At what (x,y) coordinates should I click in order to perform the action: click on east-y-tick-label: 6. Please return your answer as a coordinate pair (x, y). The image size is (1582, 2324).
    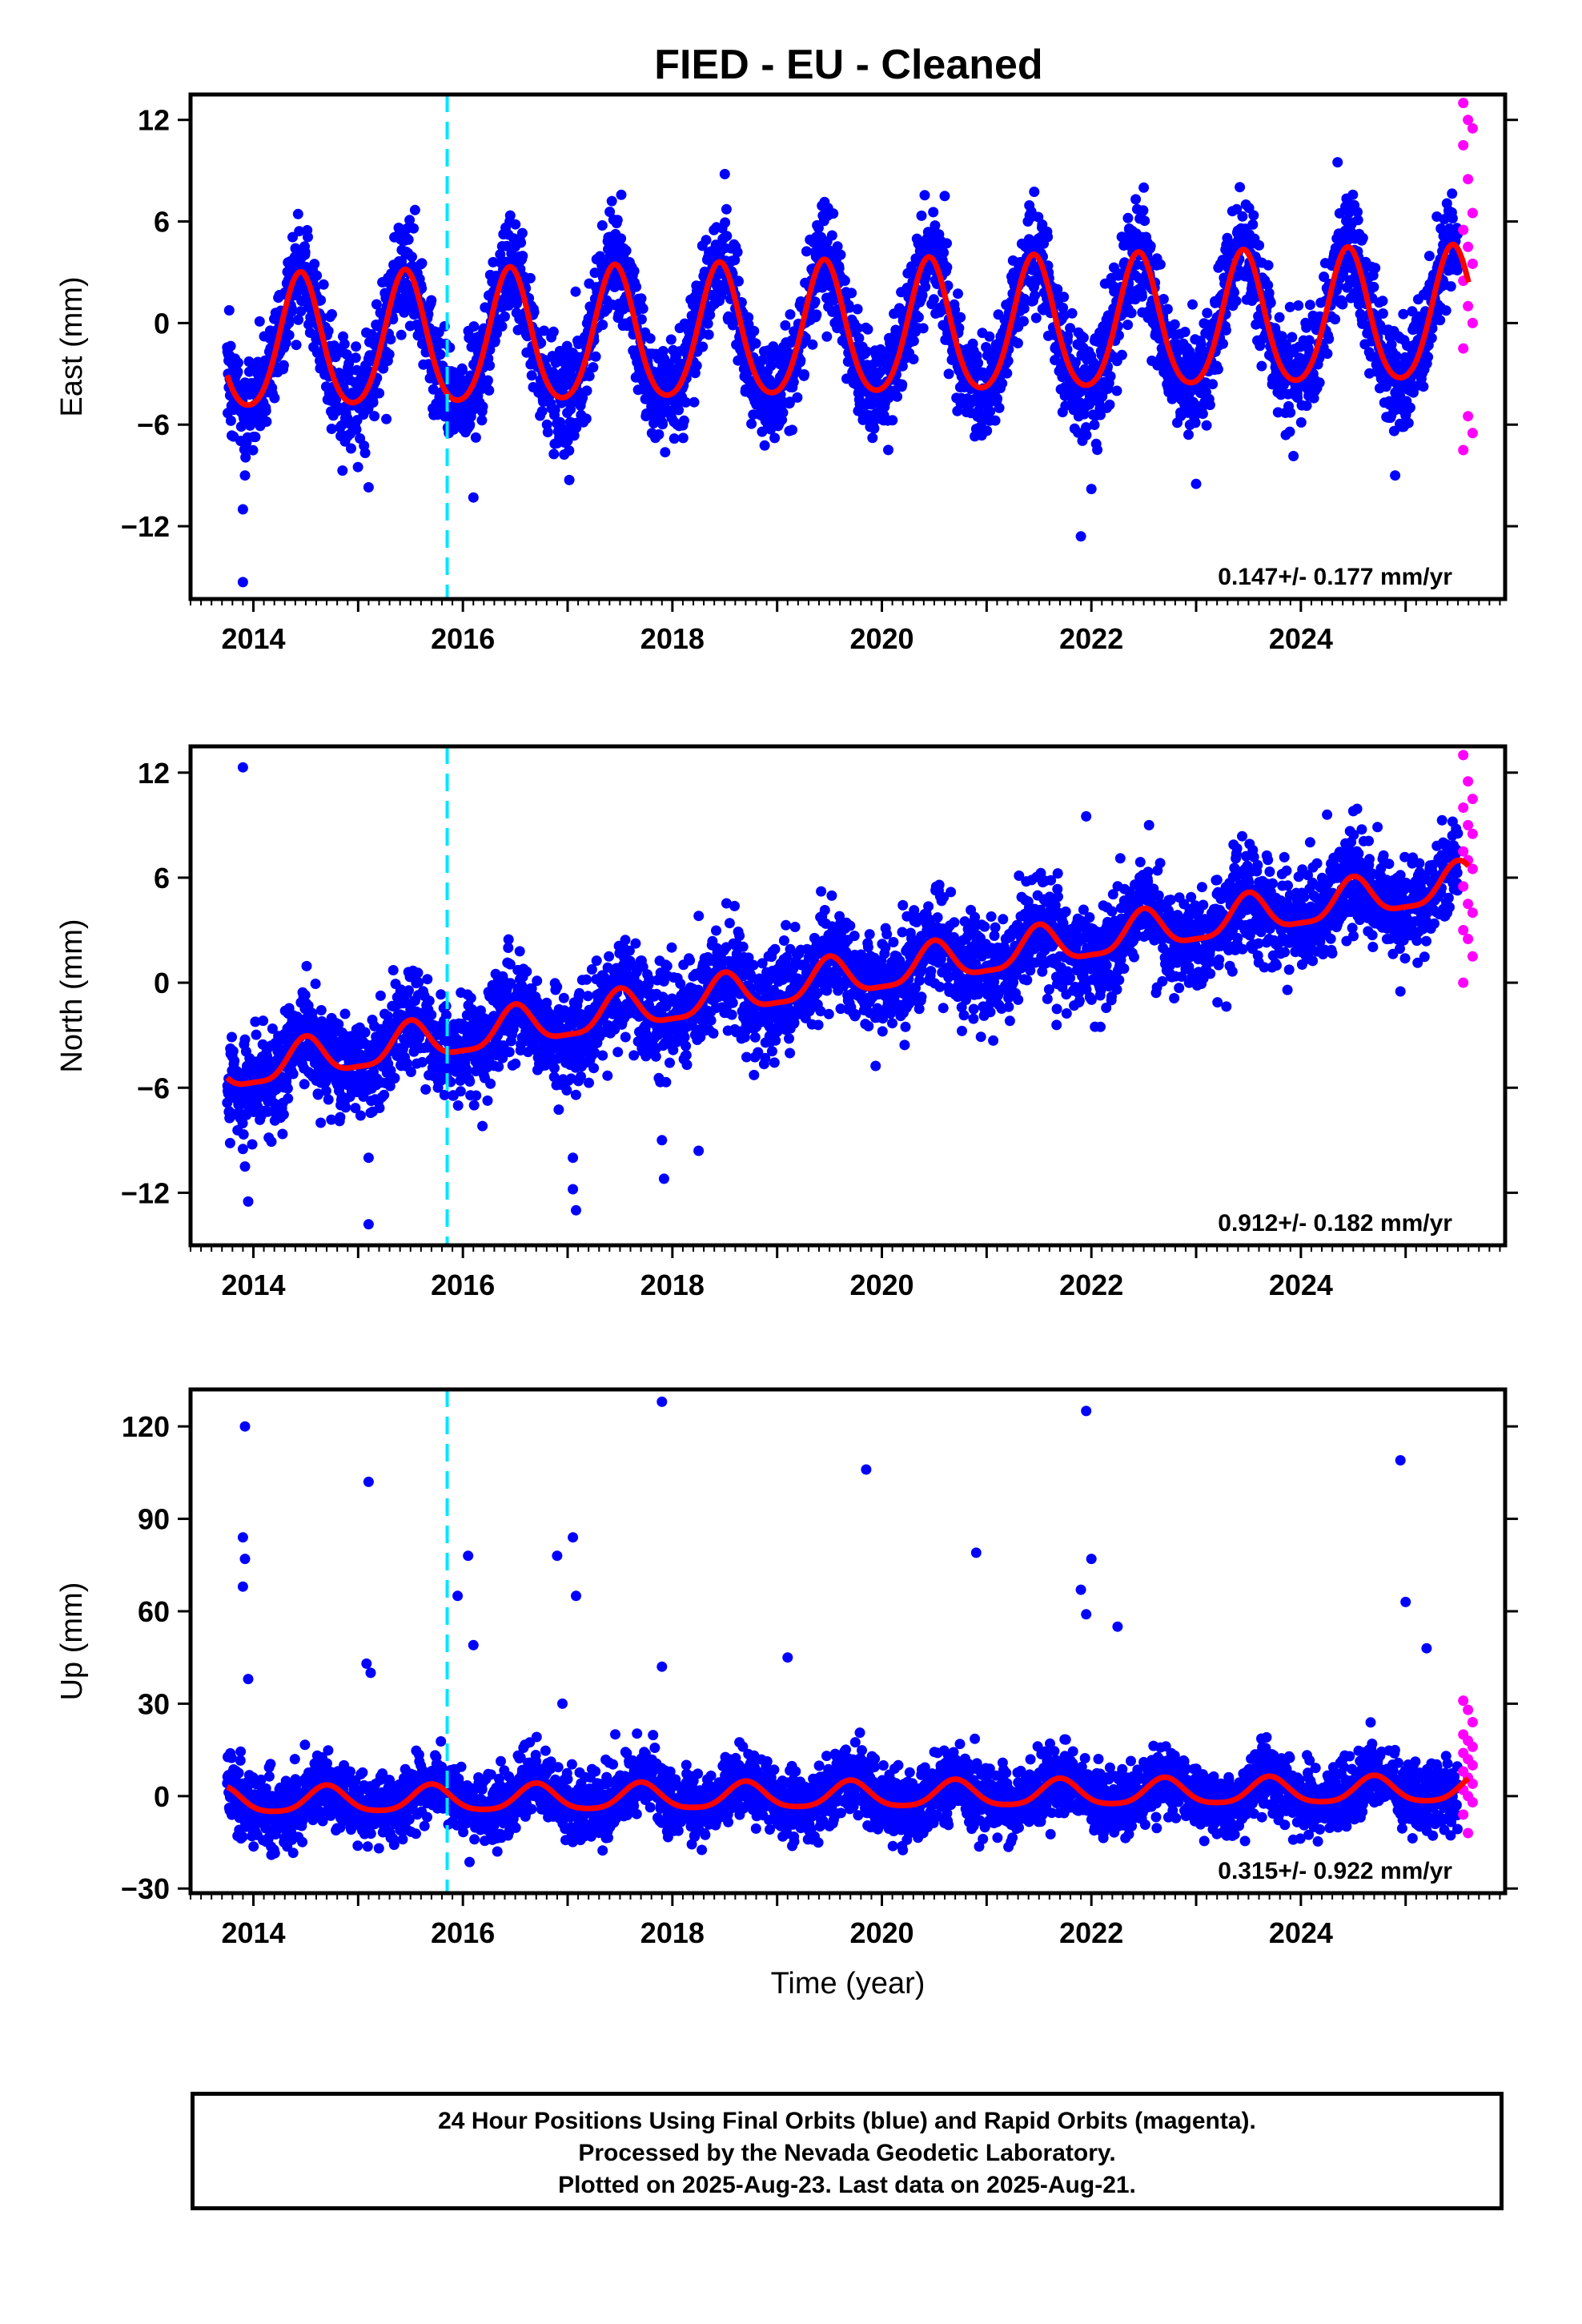
    Looking at the image, I should click on (162, 222).